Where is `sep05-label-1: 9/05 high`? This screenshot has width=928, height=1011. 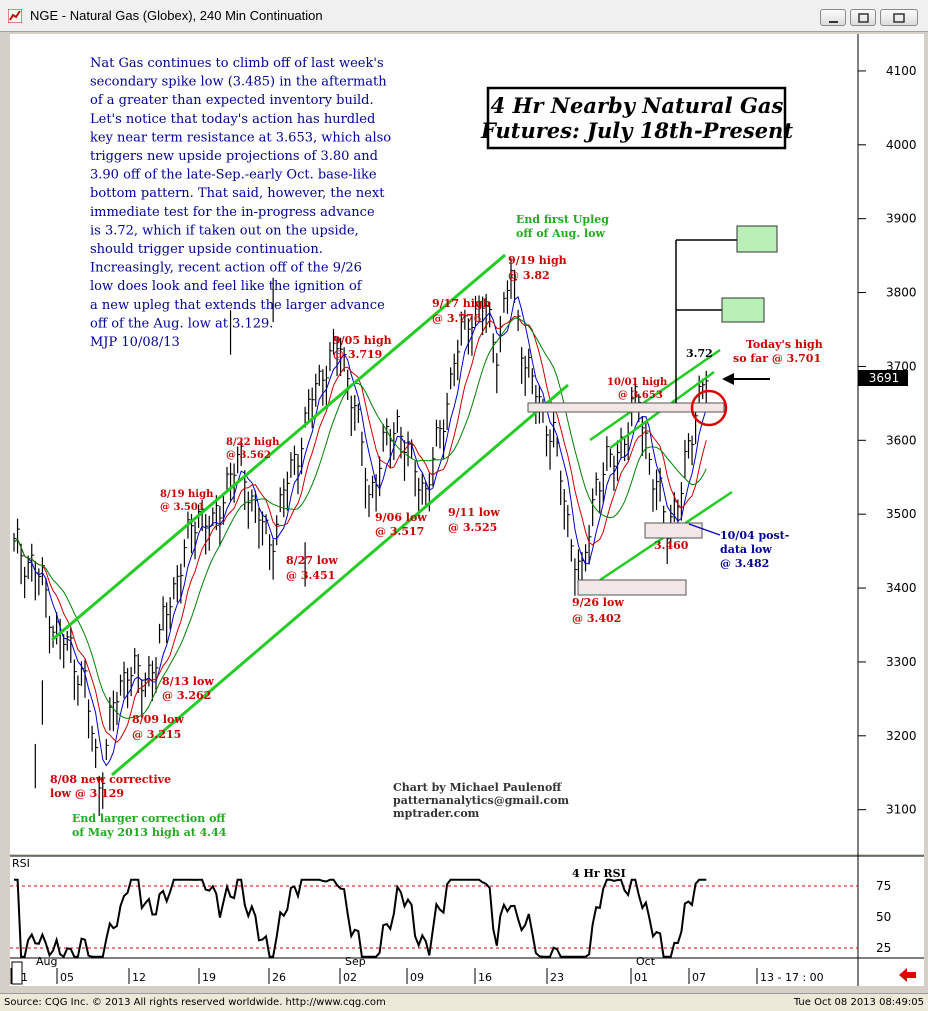
sep05-label-1: 9/05 high is located at coordinates (362, 340).